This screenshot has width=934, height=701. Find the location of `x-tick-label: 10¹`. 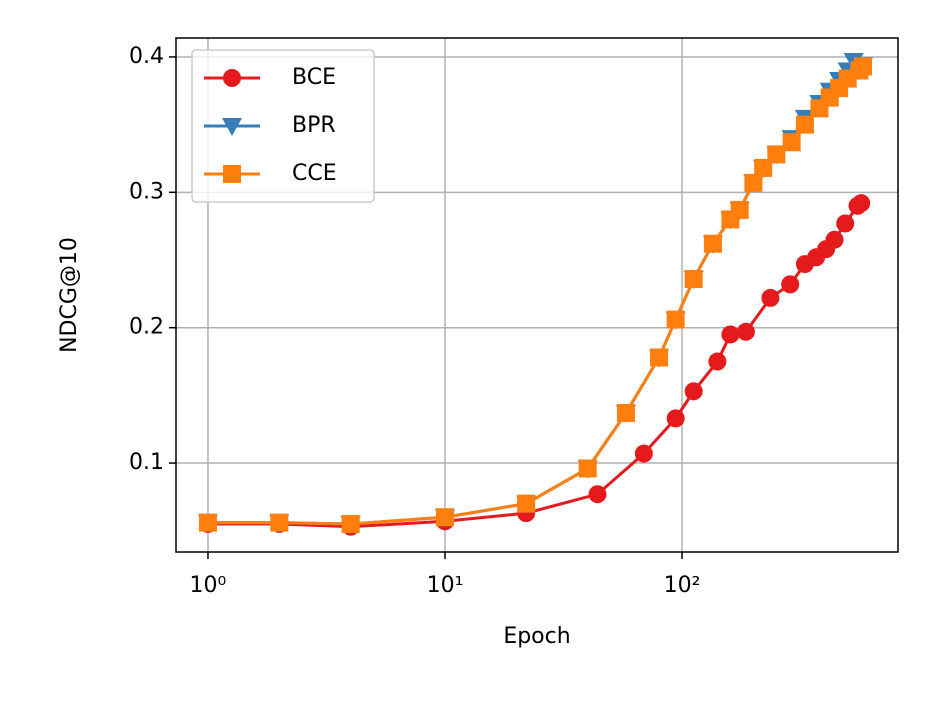

x-tick-label: 10¹ is located at coordinates (445, 585).